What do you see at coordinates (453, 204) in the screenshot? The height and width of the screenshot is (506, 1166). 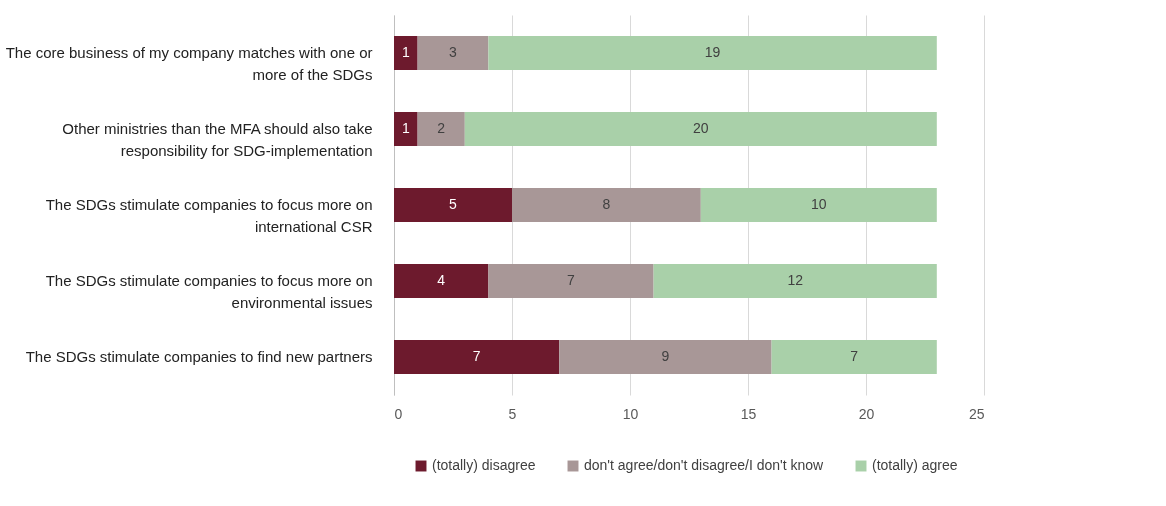 I see `data-label: 5` at bounding box center [453, 204].